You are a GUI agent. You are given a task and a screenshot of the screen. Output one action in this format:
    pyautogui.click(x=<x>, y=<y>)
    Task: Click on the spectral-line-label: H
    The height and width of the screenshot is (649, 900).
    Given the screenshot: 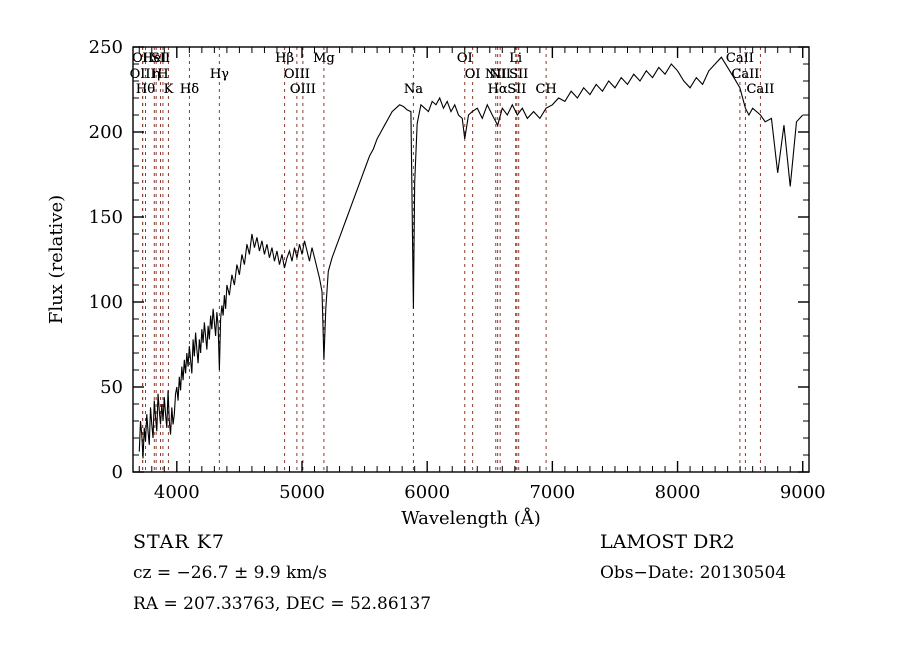 What is the action you would take?
    pyautogui.click(x=162, y=74)
    